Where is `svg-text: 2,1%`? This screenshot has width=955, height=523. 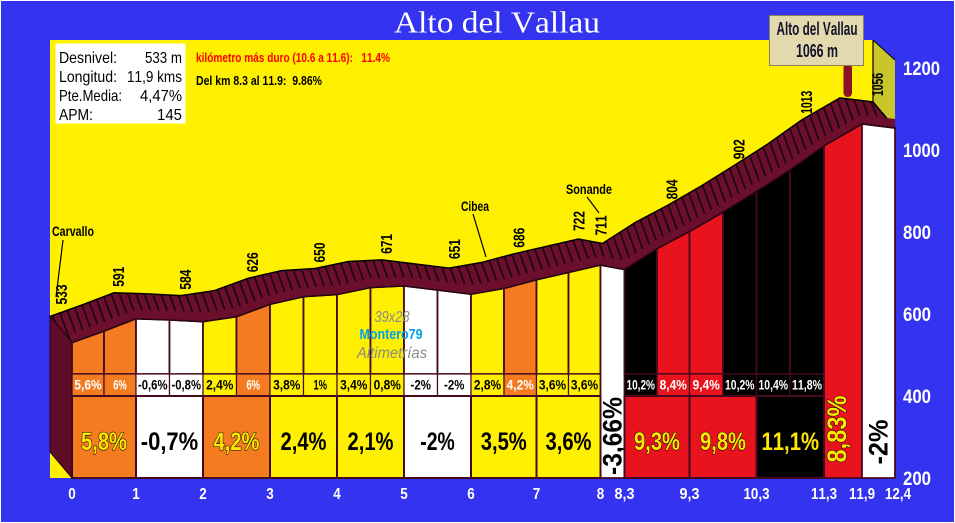
svg-text: 2,1% is located at coordinates (371, 442).